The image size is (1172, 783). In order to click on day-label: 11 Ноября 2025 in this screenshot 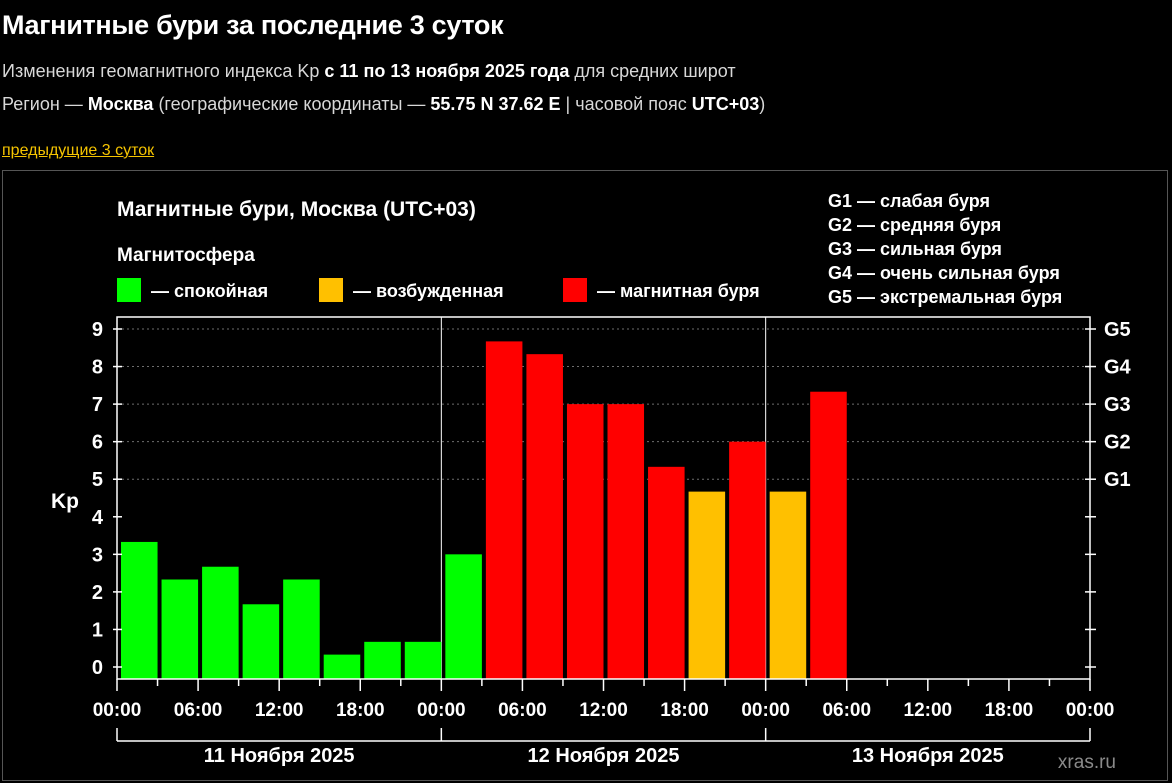, I will do `click(279, 756)`.